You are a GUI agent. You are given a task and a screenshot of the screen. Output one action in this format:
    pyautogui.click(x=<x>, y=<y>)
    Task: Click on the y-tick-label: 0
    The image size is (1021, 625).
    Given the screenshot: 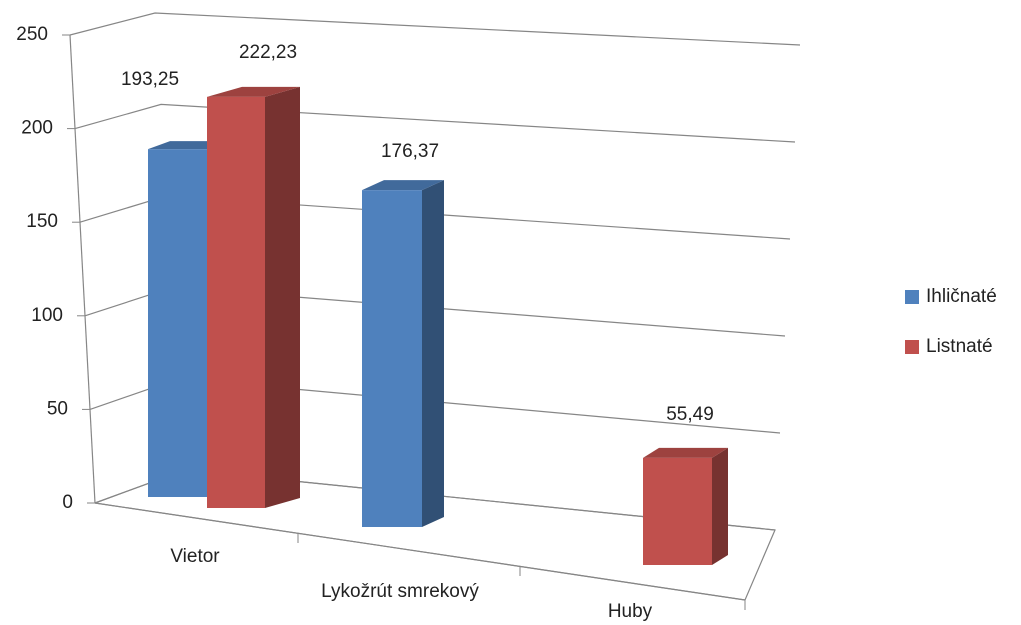 What is the action you would take?
    pyautogui.click(x=67, y=502)
    